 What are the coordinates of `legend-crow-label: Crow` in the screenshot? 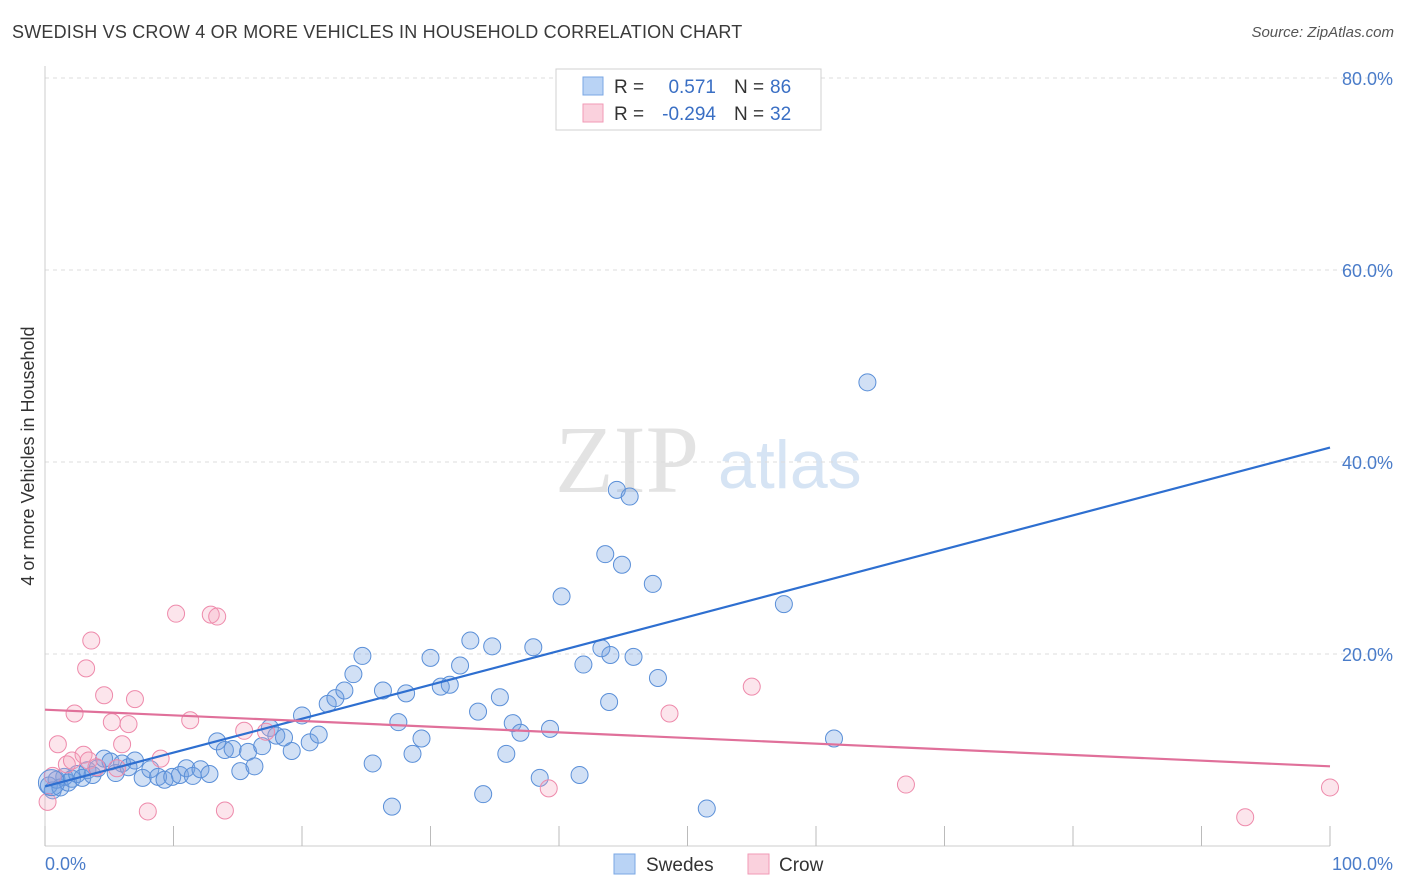 It's located at (801, 865).